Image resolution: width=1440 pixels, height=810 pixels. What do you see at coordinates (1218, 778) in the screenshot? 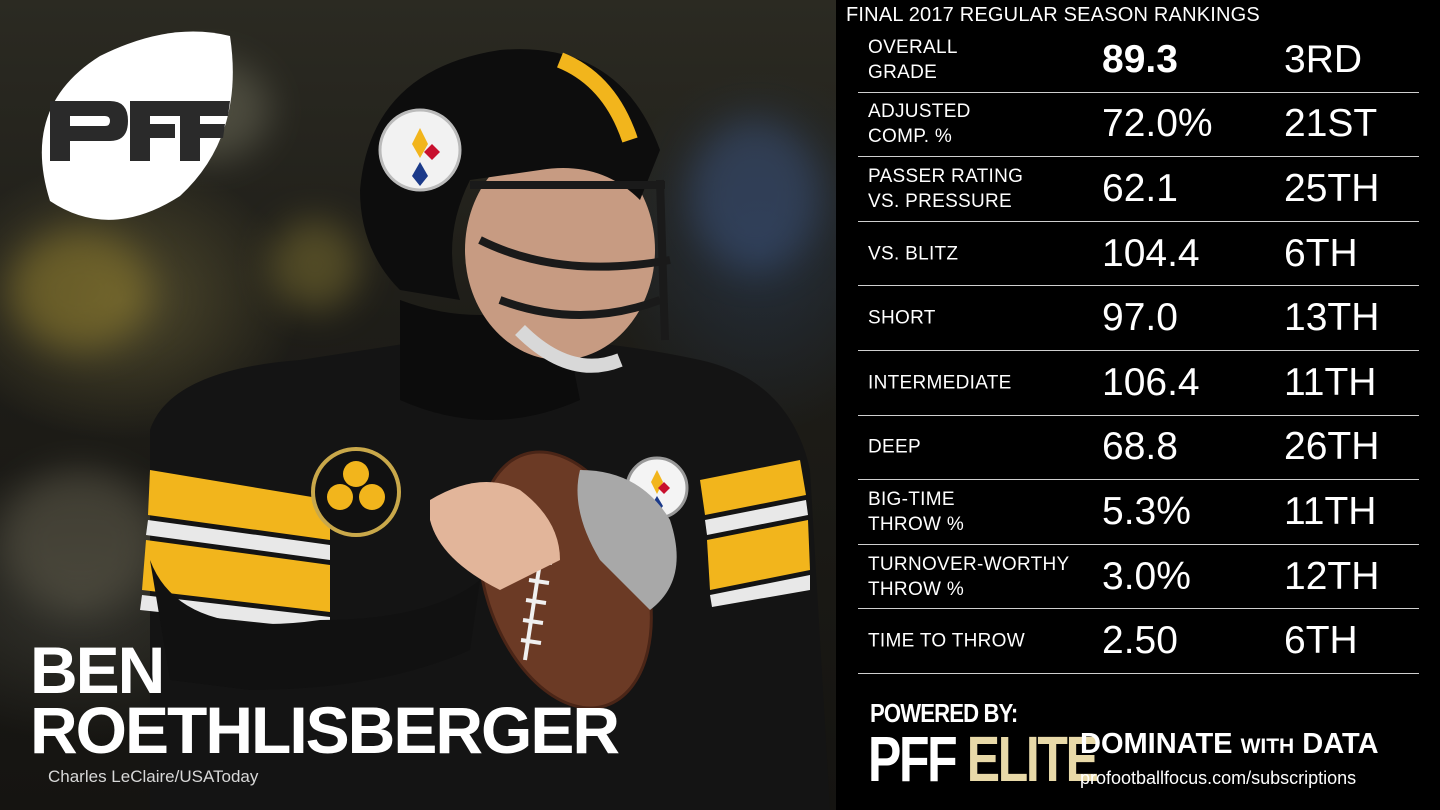
I see `subscriptions-link: profootballfocus.com/subscriptions` at bounding box center [1218, 778].